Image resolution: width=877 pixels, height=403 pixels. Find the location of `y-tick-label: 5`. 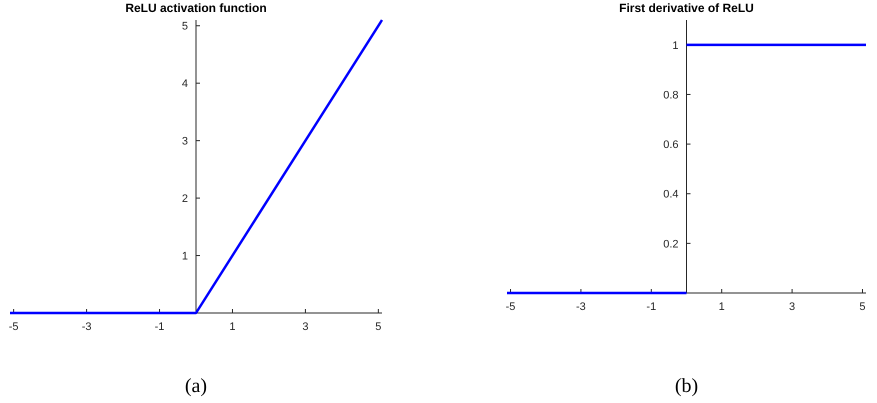

y-tick-label: 5 is located at coordinates (185, 26).